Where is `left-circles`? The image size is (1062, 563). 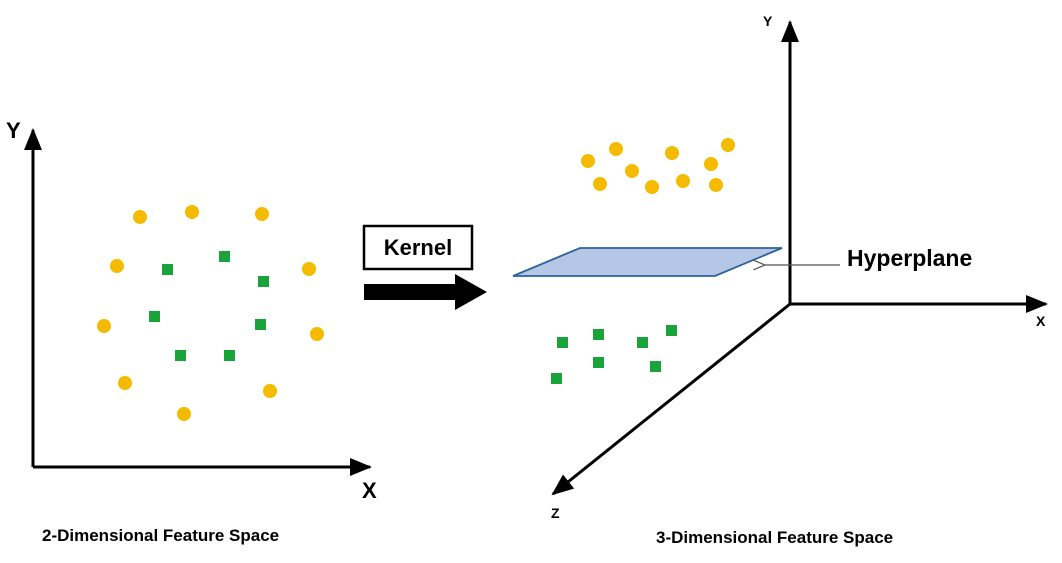 left-circles is located at coordinates (210, 313).